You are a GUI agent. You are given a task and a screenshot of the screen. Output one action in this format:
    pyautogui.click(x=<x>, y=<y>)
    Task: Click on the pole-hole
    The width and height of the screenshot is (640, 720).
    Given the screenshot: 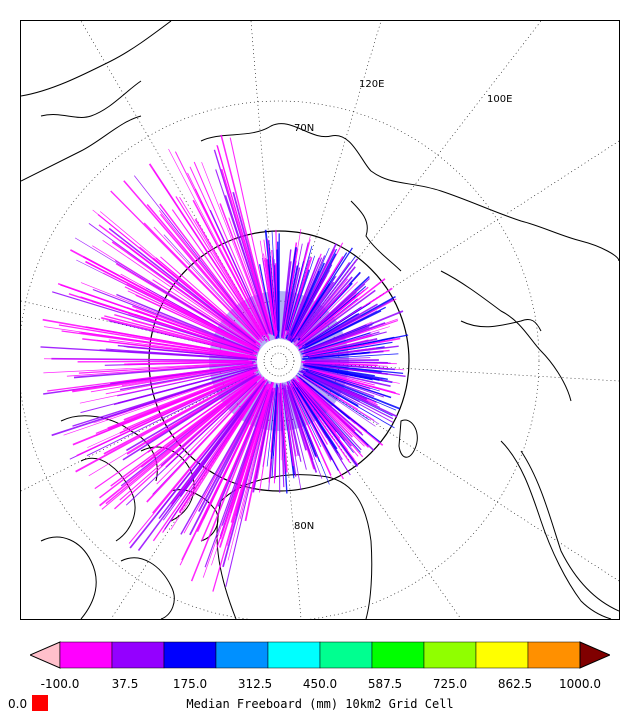 What is the action you would take?
    pyautogui.click(x=279, y=361)
    